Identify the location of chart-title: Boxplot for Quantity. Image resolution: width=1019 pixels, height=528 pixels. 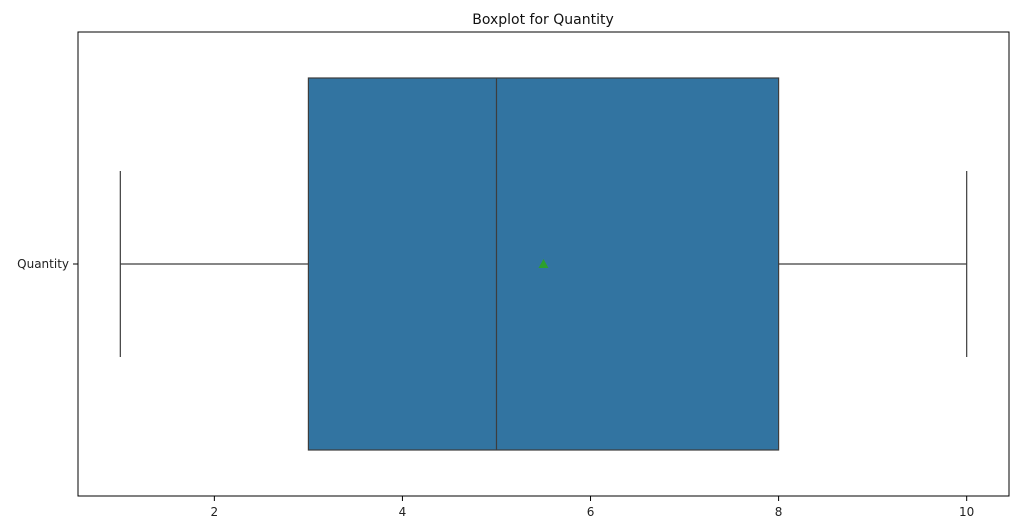
(543, 20).